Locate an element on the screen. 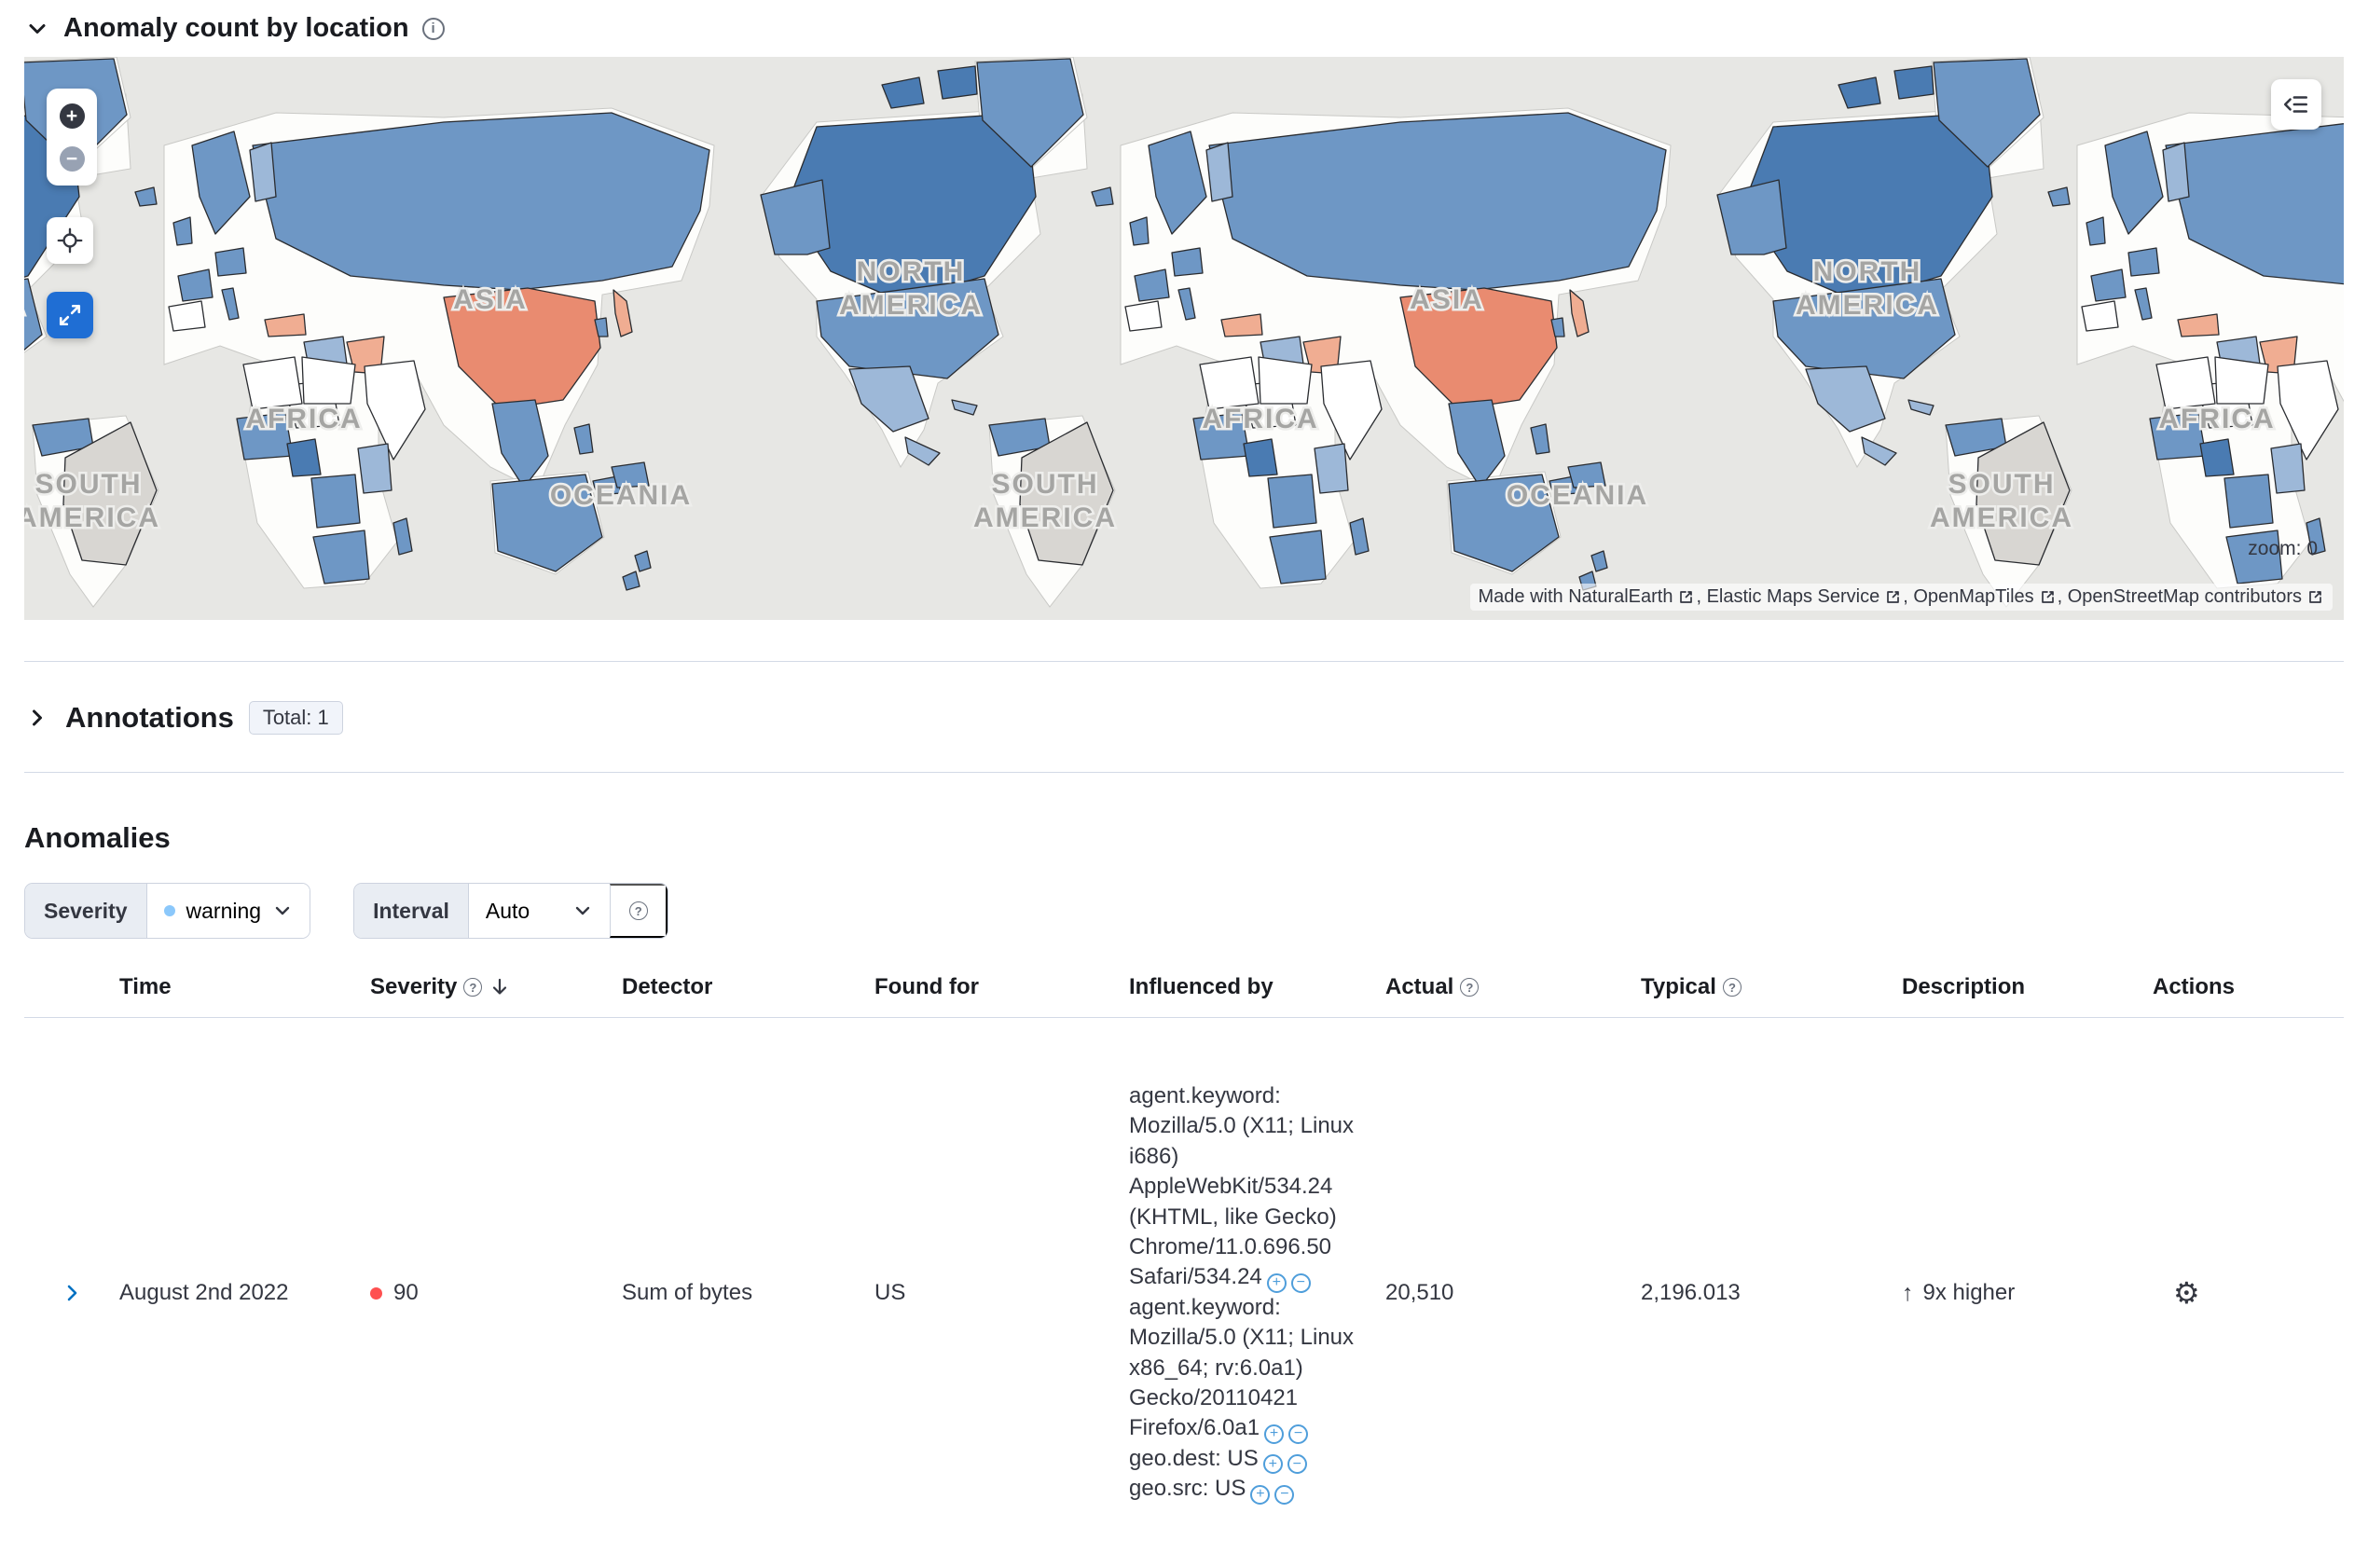 This screenshot has width=2368, height=1568. severity-filter-select: warning is located at coordinates (228, 911).